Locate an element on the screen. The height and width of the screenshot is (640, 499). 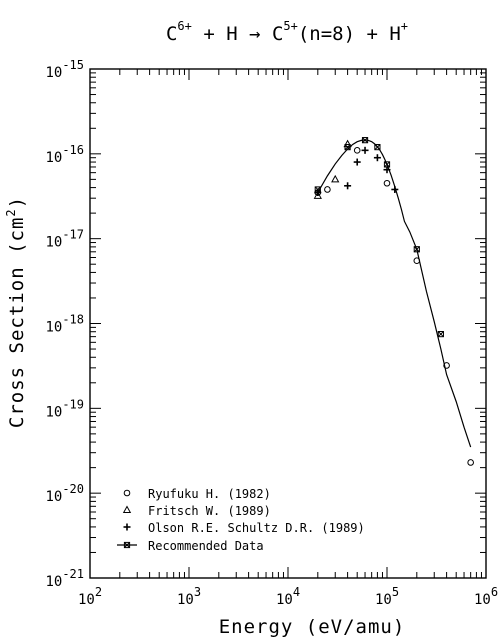
y-tick-label: 10-19 is located at coordinates (64, 408).